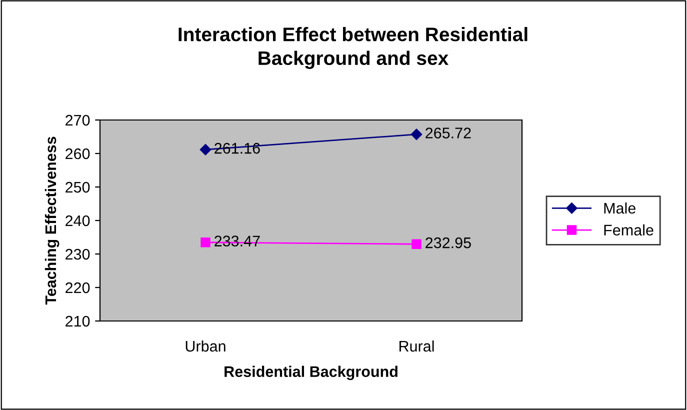 This screenshot has width=687, height=410. What do you see at coordinates (353, 48) in the screenshot?
I see `chart-title: Interaction Effect between Residential Background and sex` at bounding box center [353, 48].